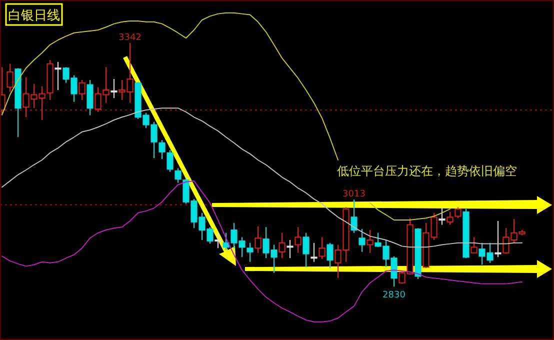  Describe the element at coordinates (34, 16) in the screenshot. I see `text: 白银日线` at that location.